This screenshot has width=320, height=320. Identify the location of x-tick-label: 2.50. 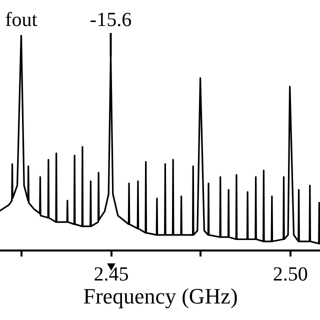
(290, 275).